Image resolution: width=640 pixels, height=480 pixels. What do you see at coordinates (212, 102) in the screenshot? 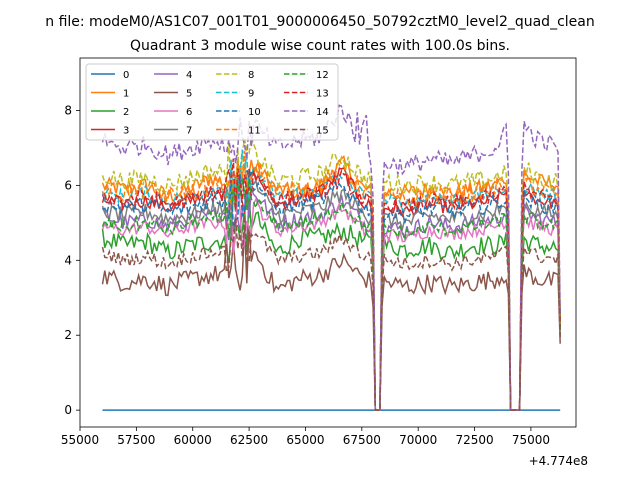
I see `legend-box` at bounding box center [212, 102].